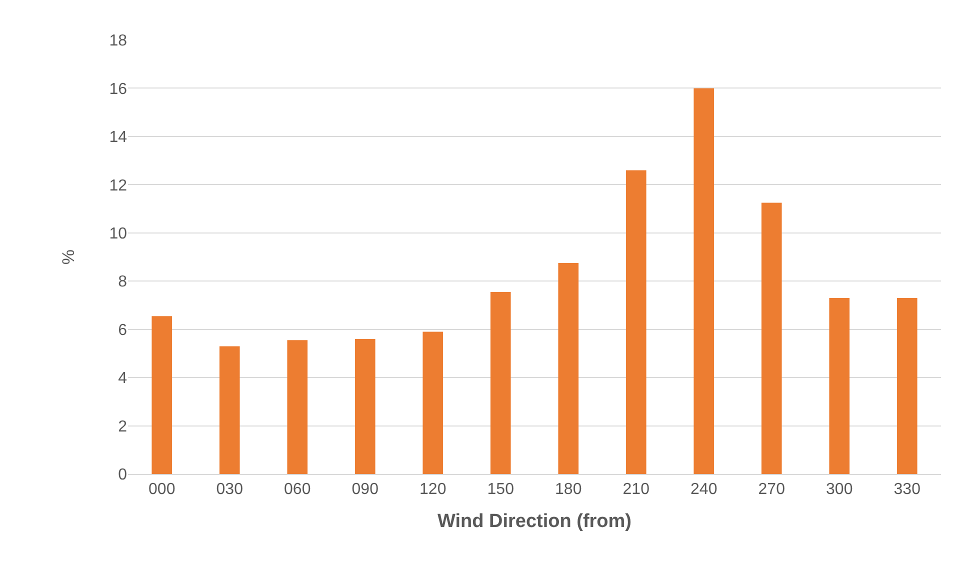 The height and width of the screenshot is (582, 955). What do you see at coordinates (118, 233) in the screenshot?
I see `y-tick-label: 10` at bounding box center [118, 233].